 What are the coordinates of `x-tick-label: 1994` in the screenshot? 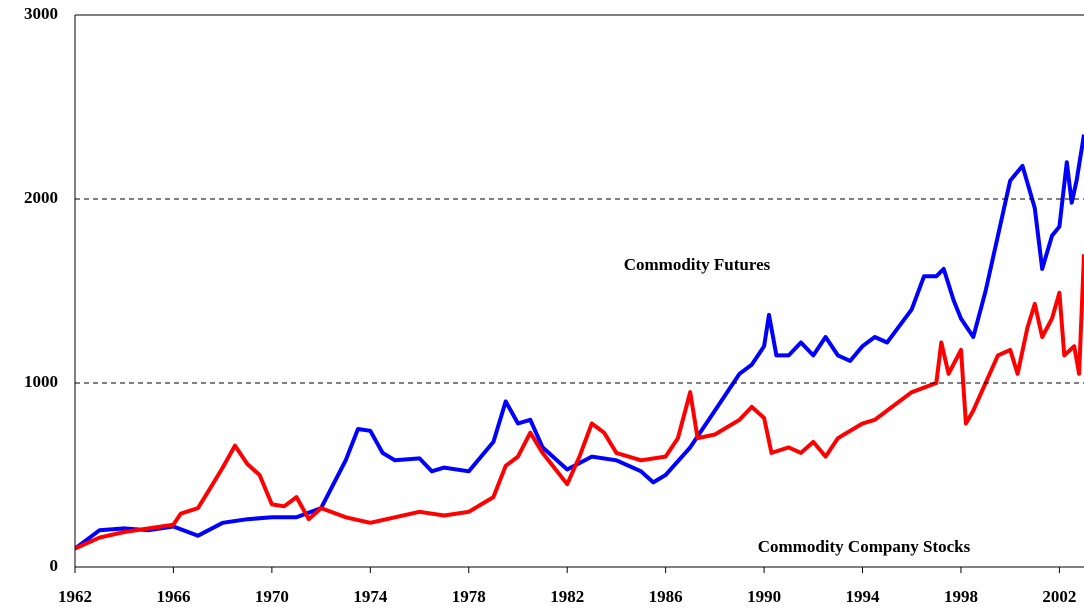 It's located at (863, 596).